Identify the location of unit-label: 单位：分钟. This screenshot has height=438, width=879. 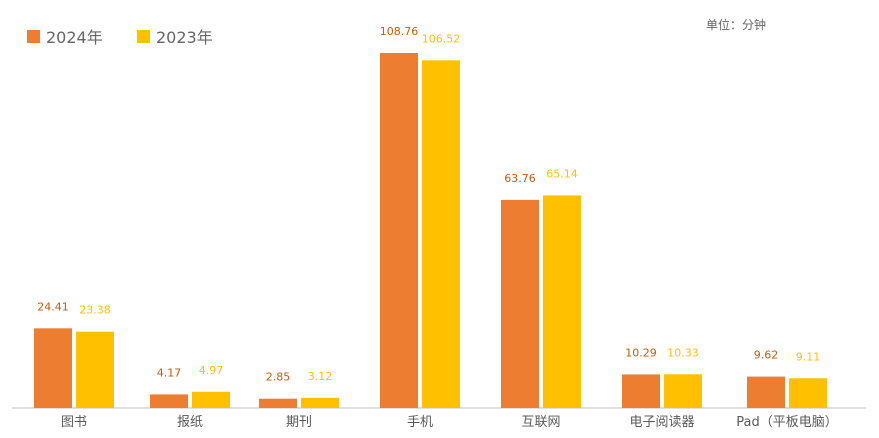
(736, 25).